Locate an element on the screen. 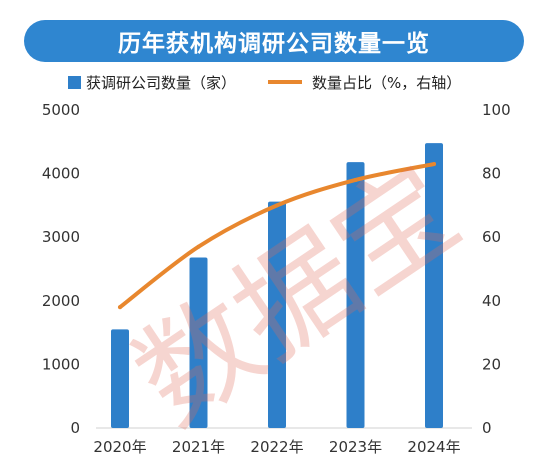 This screenshot has width=548, height=462. chart-title: 历年获机构调研公司数量一览 is located at coordinates (274, 44).